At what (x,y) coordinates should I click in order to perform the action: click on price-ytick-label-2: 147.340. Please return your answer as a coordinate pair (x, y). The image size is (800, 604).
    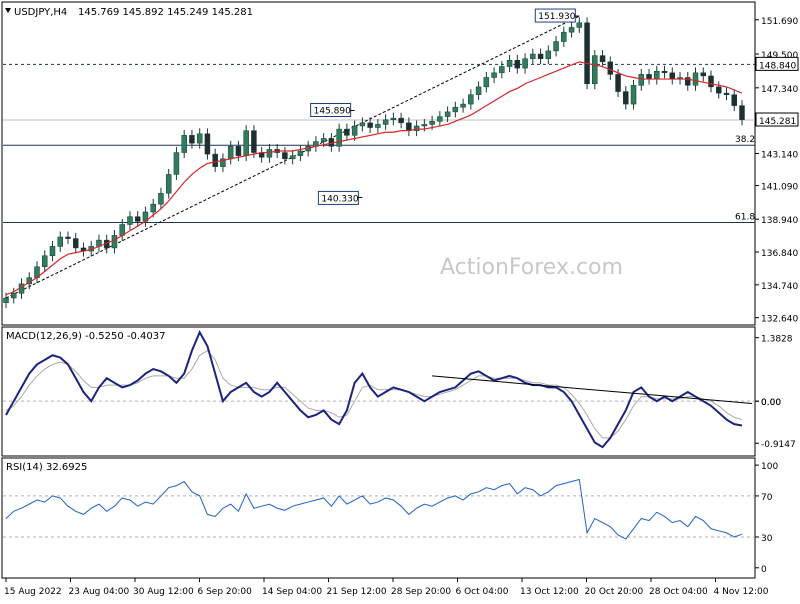
    Looking at the image, I should click on (779, 90).